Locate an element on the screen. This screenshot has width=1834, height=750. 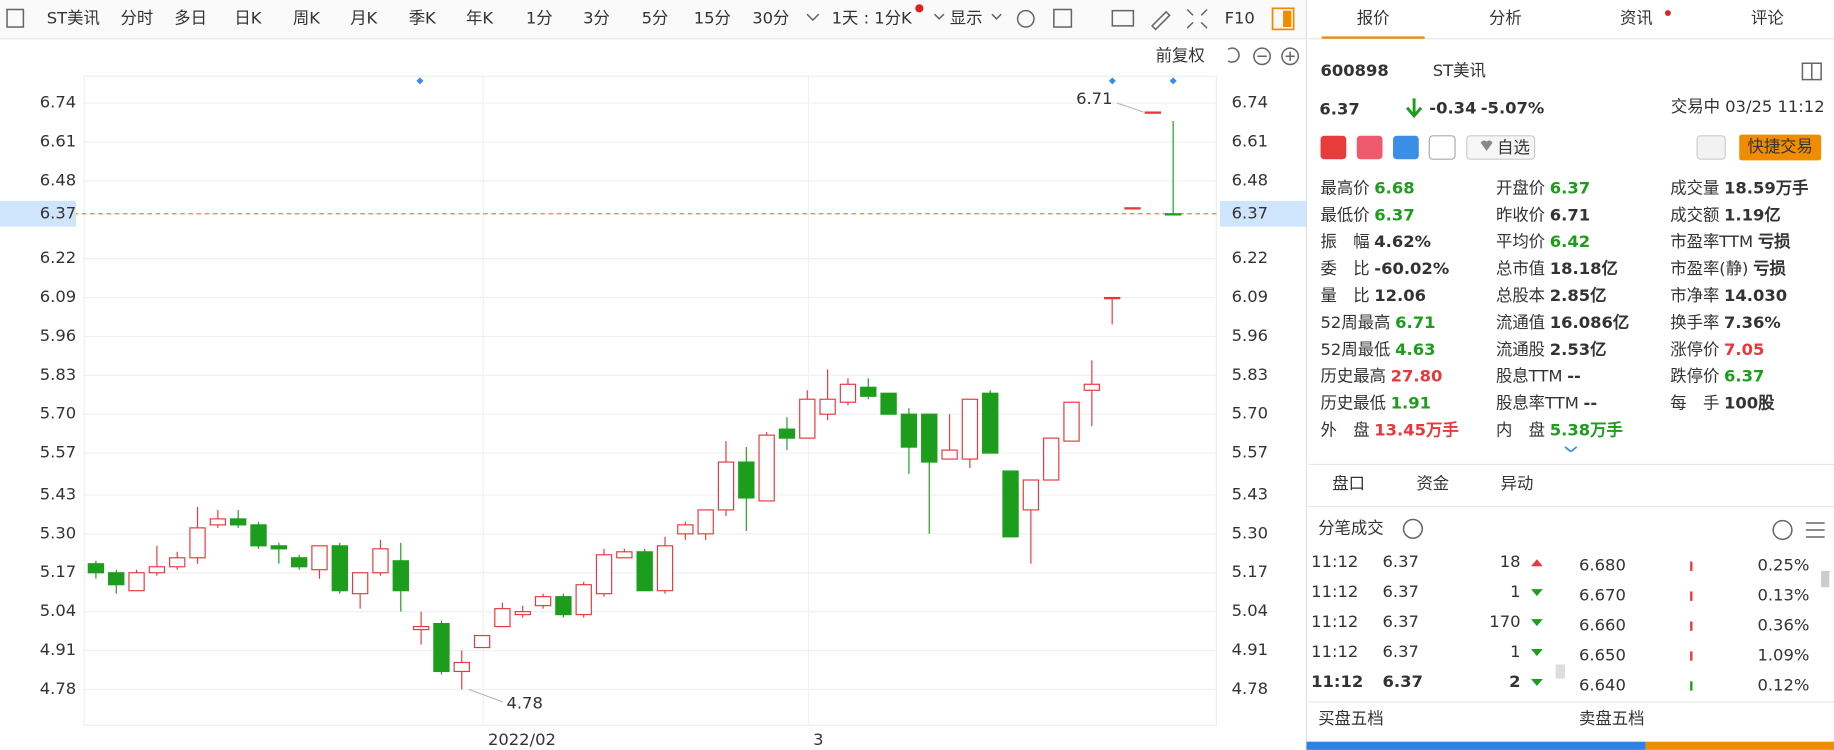
field-label: 最低价 is located at coordinates (1345, 214).